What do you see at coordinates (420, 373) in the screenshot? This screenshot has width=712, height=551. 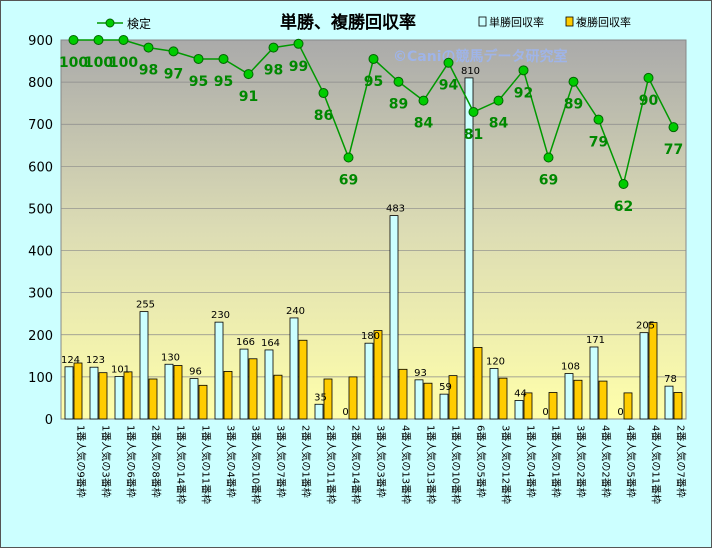 I see `bar-value-label: 93` at bounding box center [420, 373].